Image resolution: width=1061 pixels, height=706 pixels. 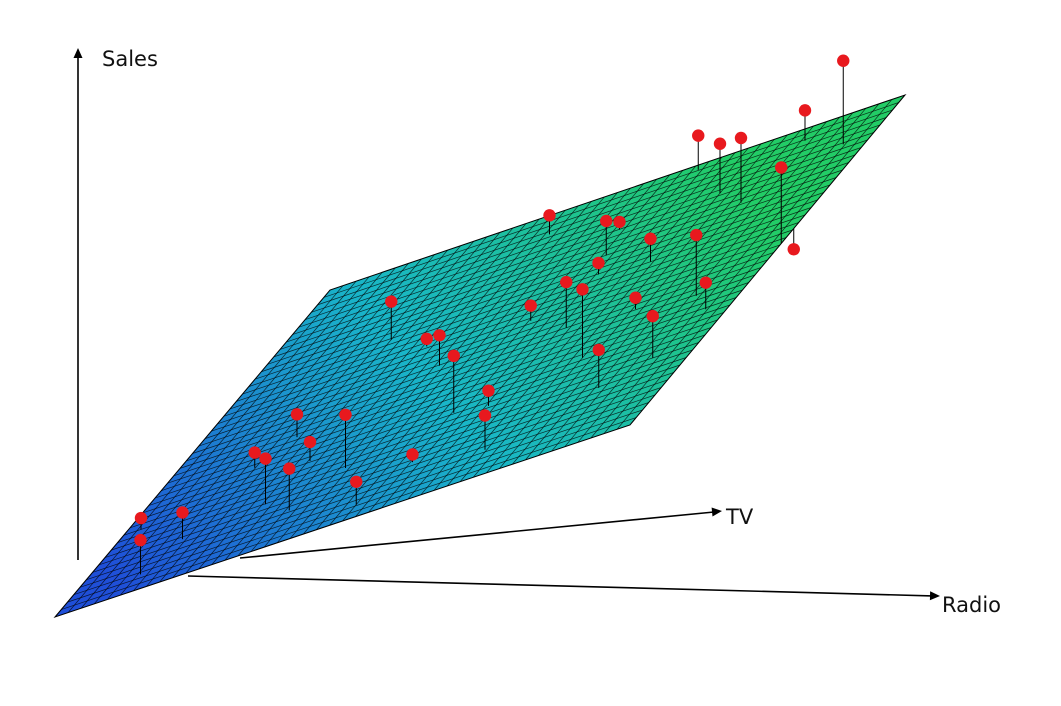 What do you see at coordinates (130, 59) in the screenshot?
I see `sales-axis-label: Sales` at bounding box center [130, 59].